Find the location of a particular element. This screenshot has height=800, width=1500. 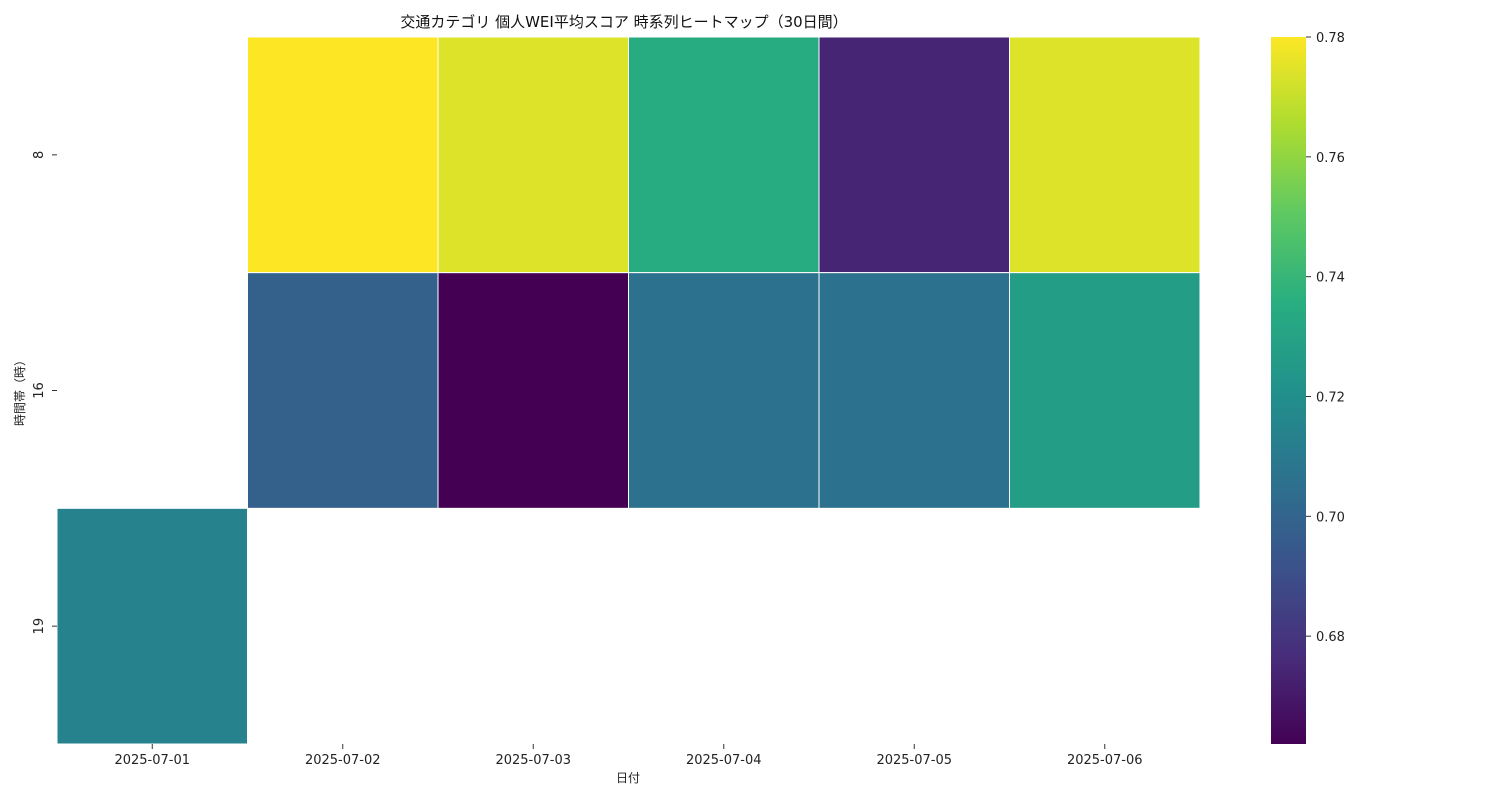

y-tick-label: 16 is located at coordinates (39, 390).